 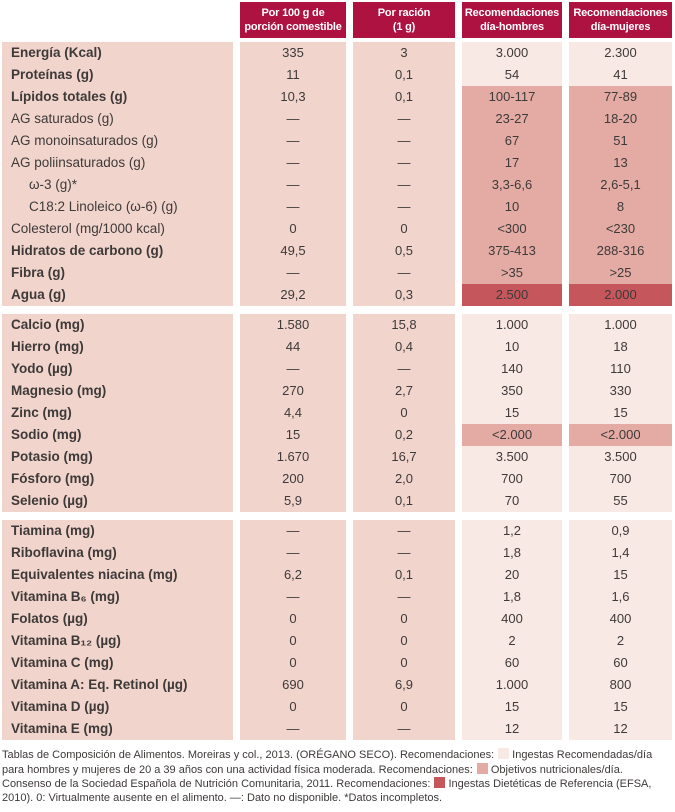 I want to click on value-rec-mujeres: 700, so click(x=620, y=479).